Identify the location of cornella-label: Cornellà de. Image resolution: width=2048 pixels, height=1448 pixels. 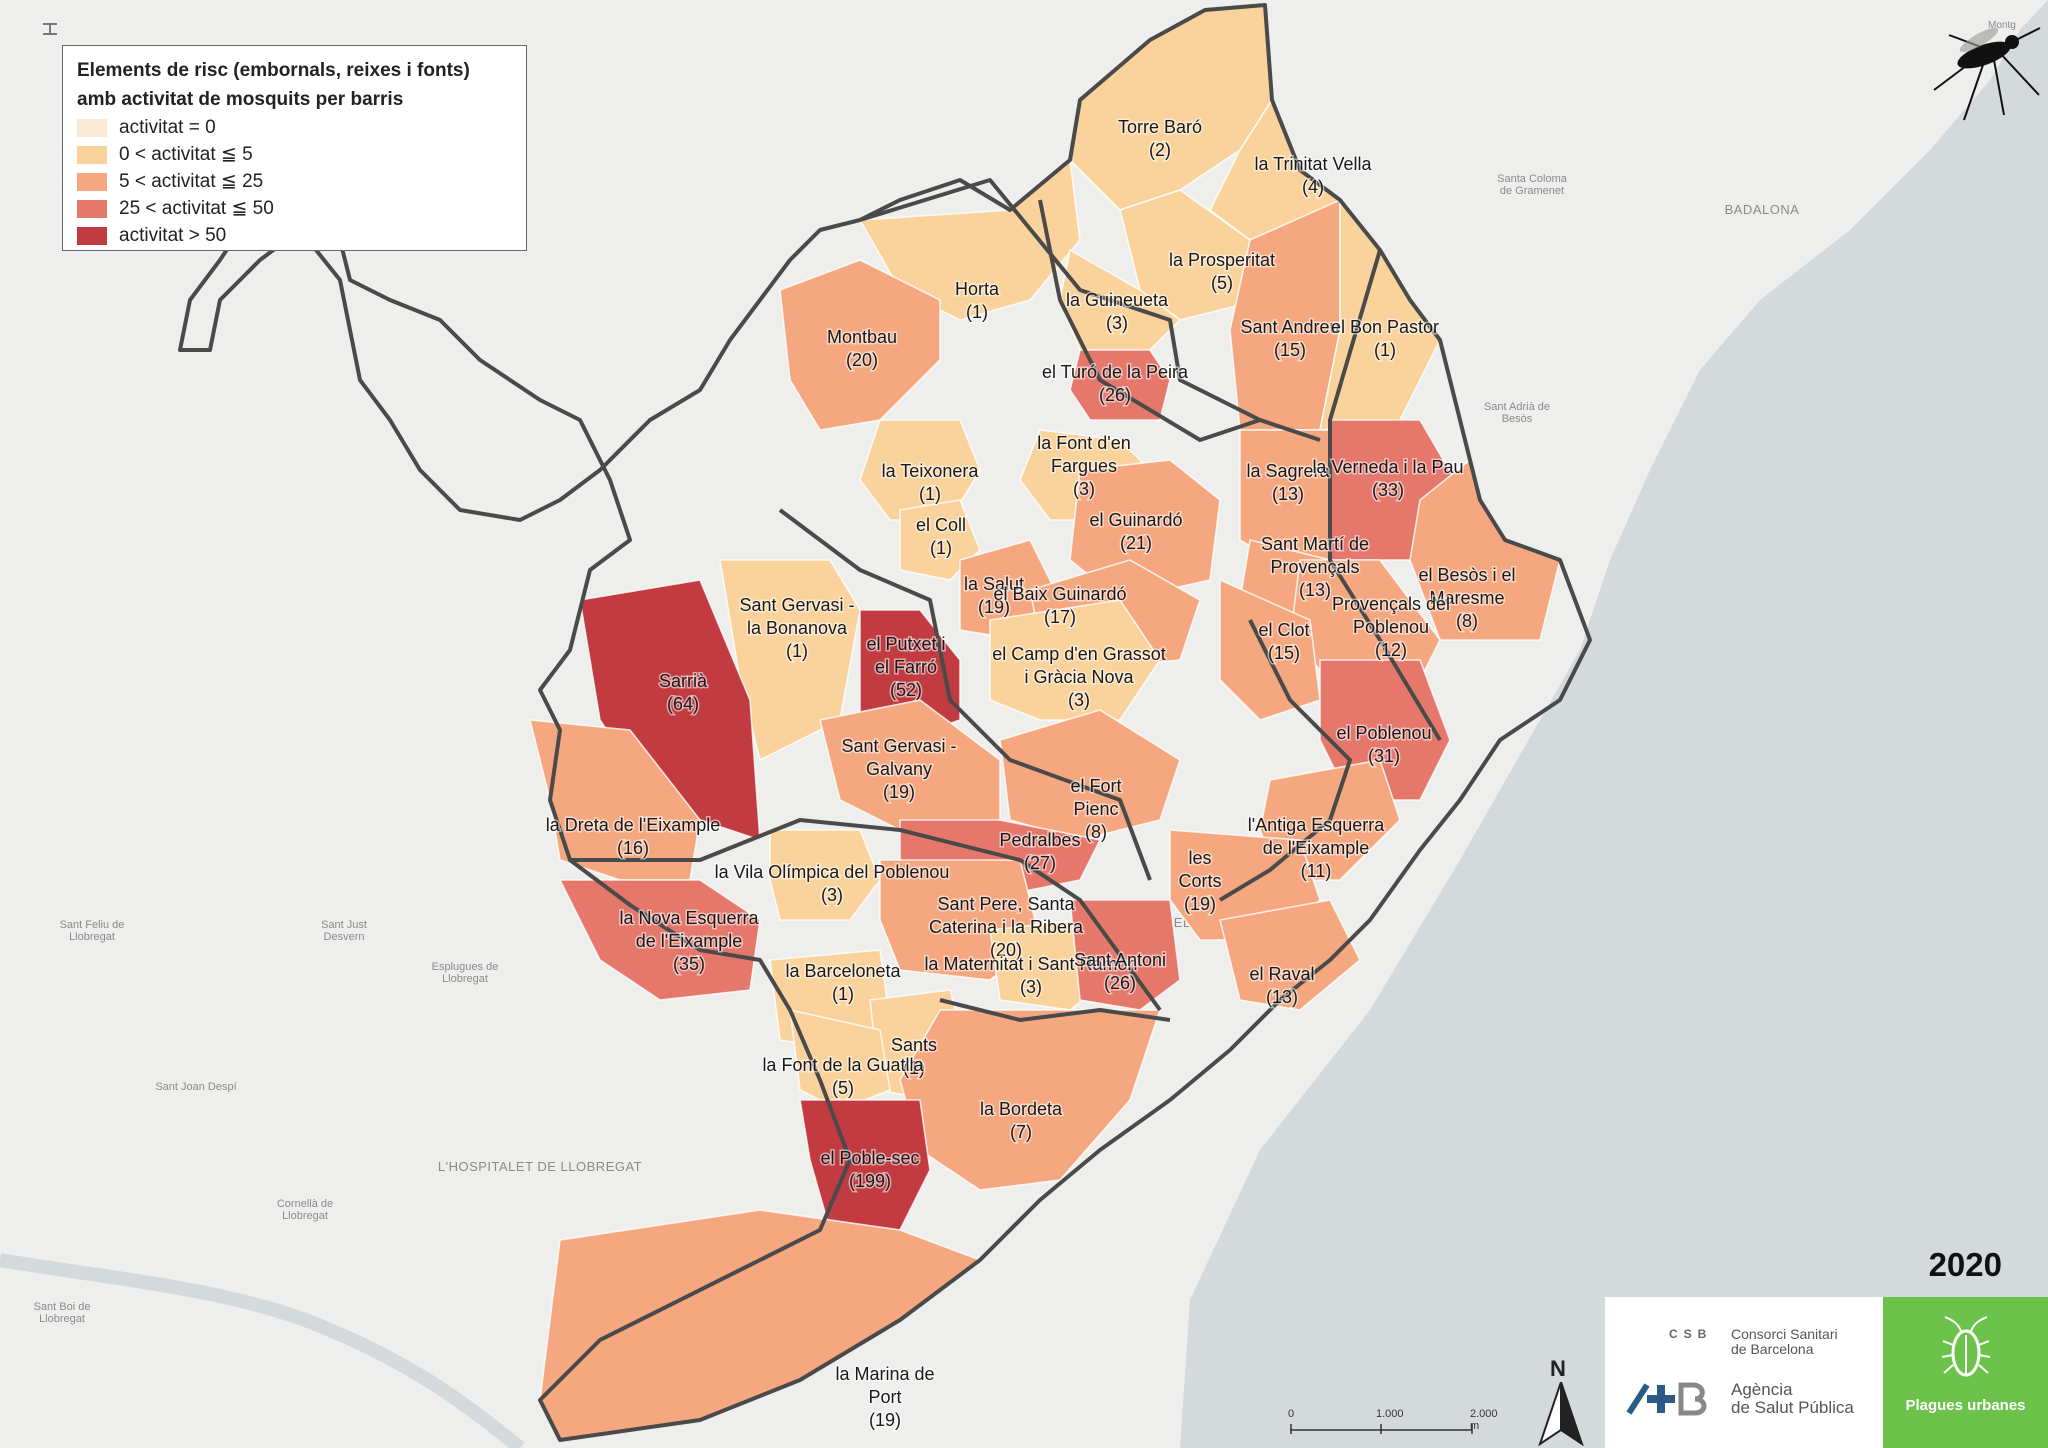
(305, 1204).